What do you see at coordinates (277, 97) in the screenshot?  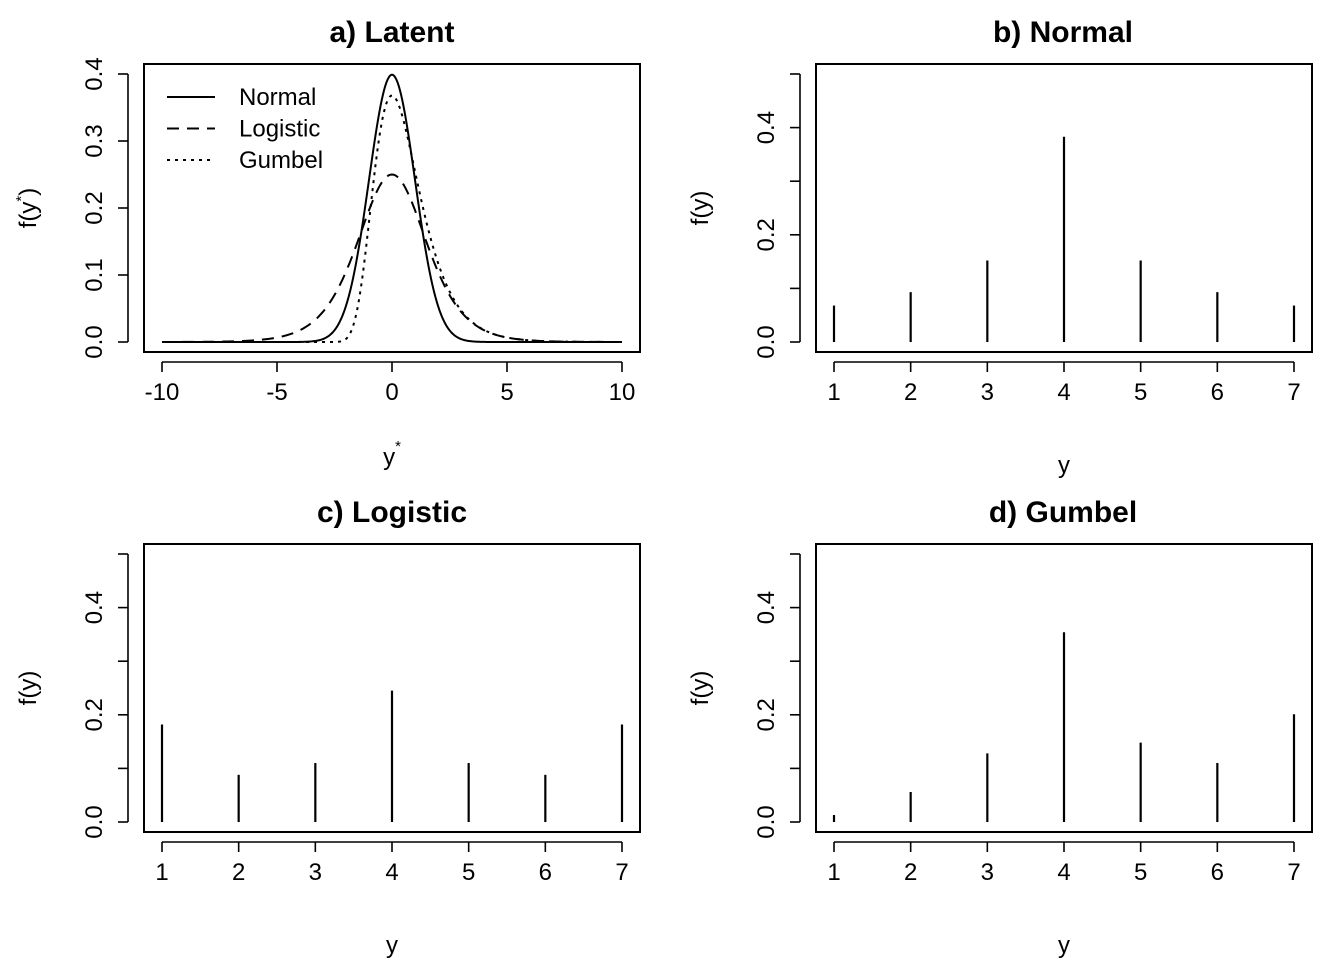 I see `legend-label: Normal` at bounding box center [277, 97].